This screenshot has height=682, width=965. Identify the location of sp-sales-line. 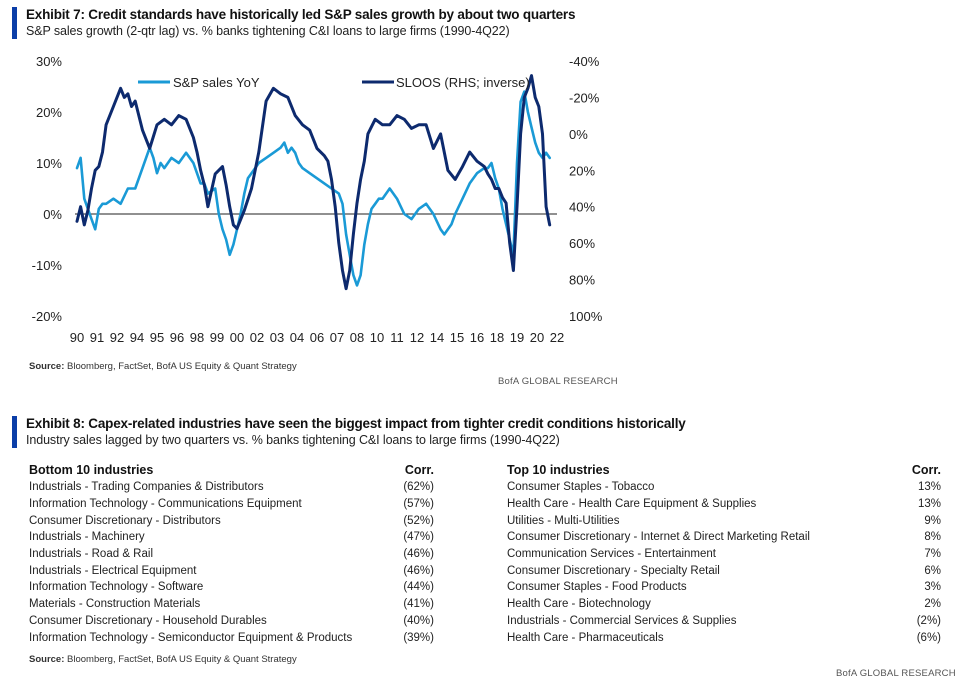
(313, 188).